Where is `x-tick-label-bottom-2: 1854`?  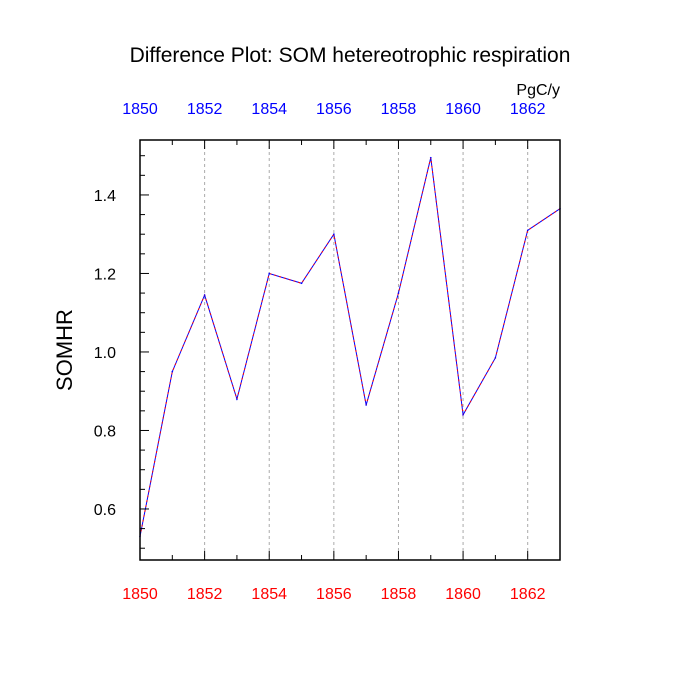
x-tick-label-bottom-2: 1854 is located at coordinates (269, 594).